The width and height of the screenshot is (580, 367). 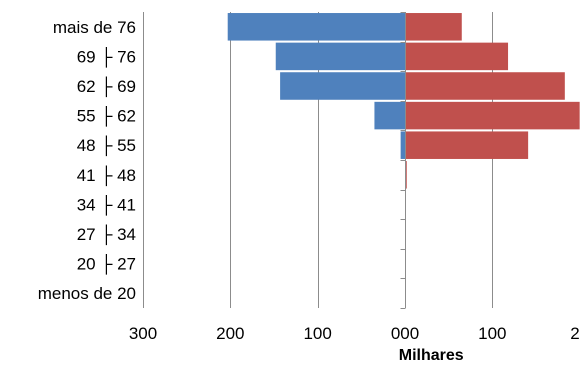 I want to click on category-label: 20 ├ 27, so click(x=106, y=265).